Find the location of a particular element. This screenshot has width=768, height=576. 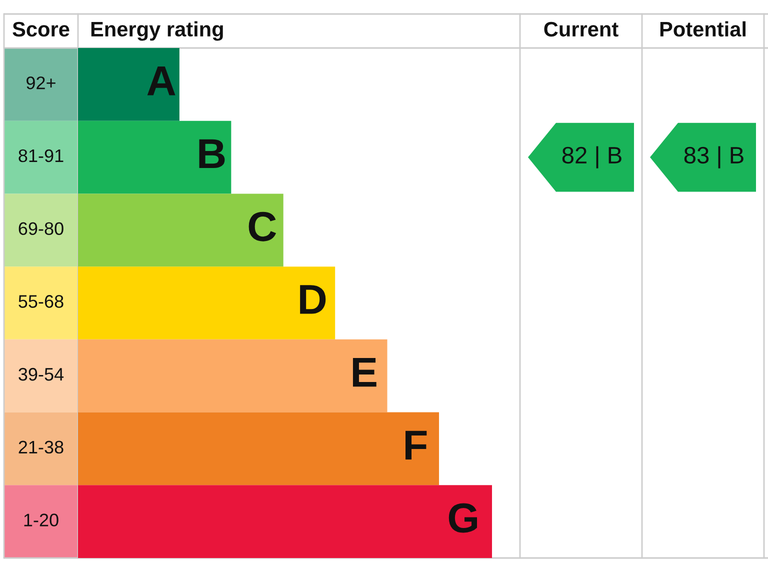

y-tick-label: E is located at coordinates (364, 372).